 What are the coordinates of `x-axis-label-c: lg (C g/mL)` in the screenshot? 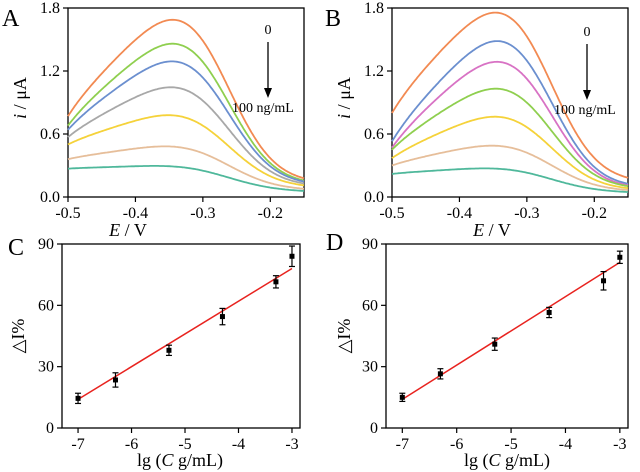 It's located at (180, 460).